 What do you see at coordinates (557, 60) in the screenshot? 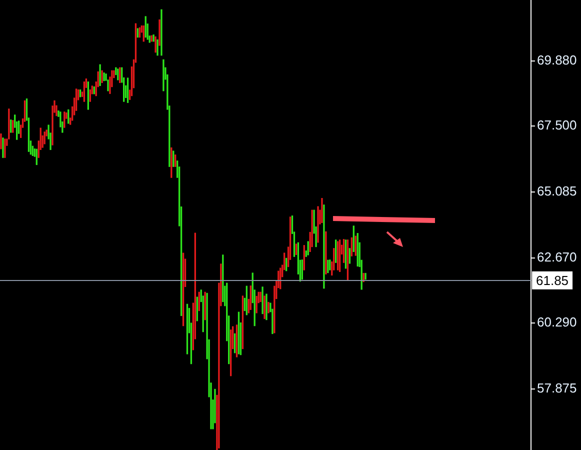
I see `y-tick-label: 69.880` at bounding box center [557, 60].